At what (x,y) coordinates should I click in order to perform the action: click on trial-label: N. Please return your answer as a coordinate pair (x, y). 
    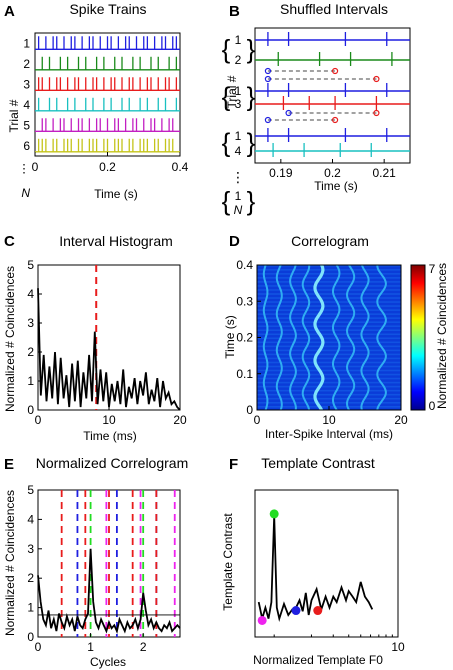
    Looking at the image, I should click on (25, 193).